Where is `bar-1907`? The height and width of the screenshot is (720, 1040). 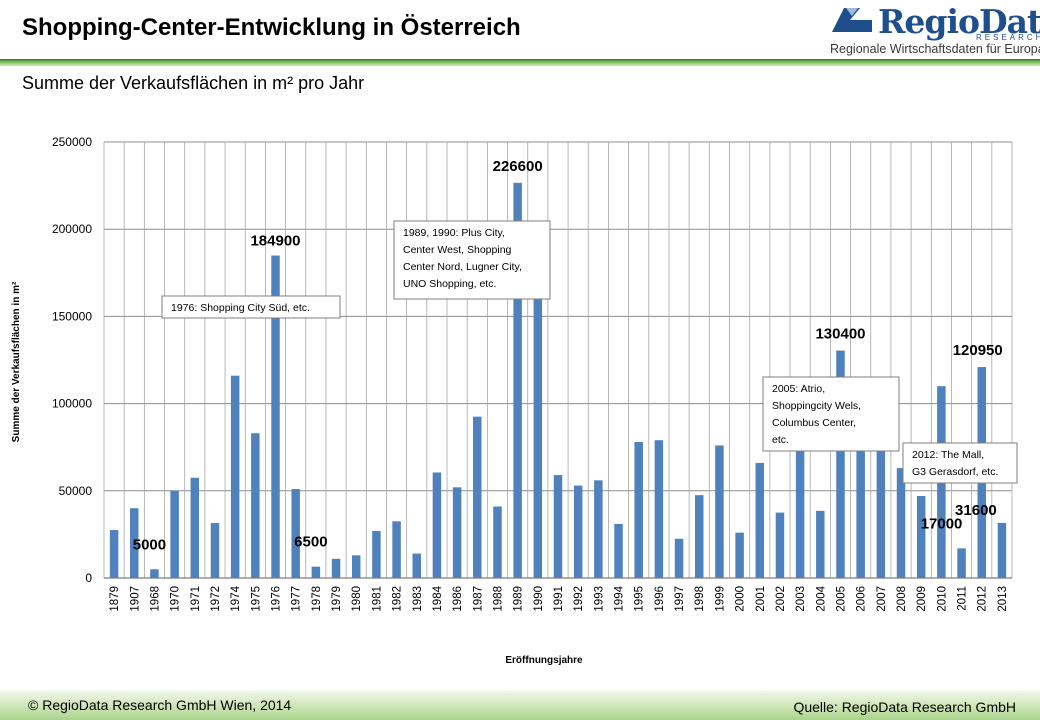
bar-1907 is located at coordinates (134, 543).